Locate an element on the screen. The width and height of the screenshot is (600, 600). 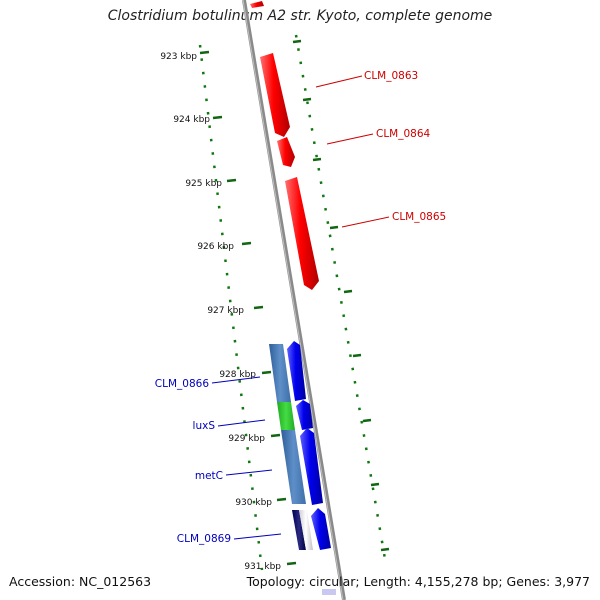
label-luxs: luxS is located at coordinates (204, 426).